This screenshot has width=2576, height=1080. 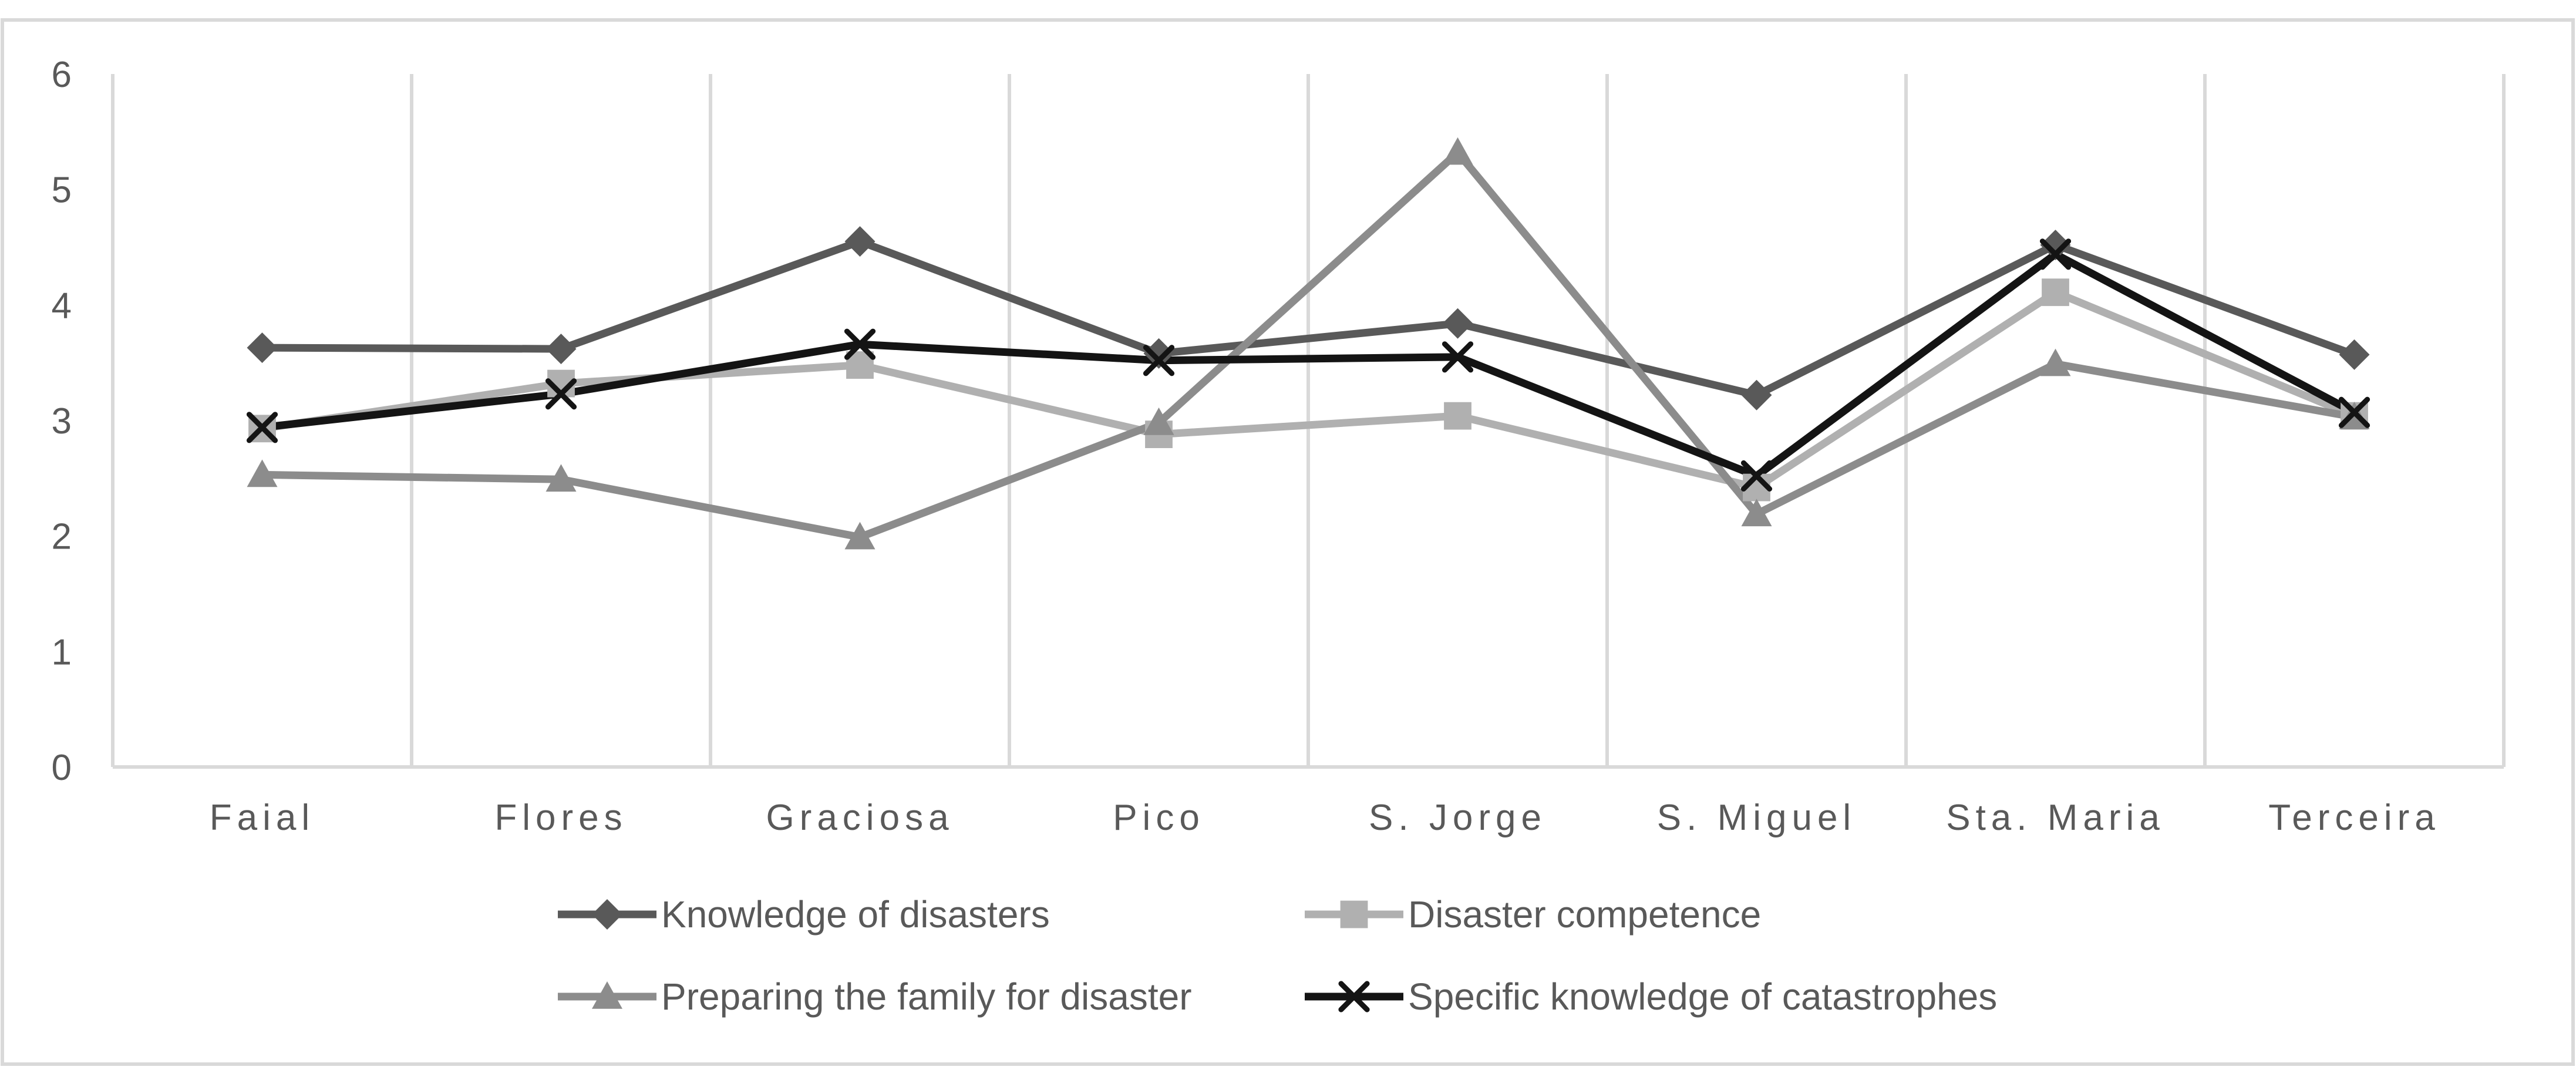 I want to click on legend-marker-square, so click(x=1354, y=914).